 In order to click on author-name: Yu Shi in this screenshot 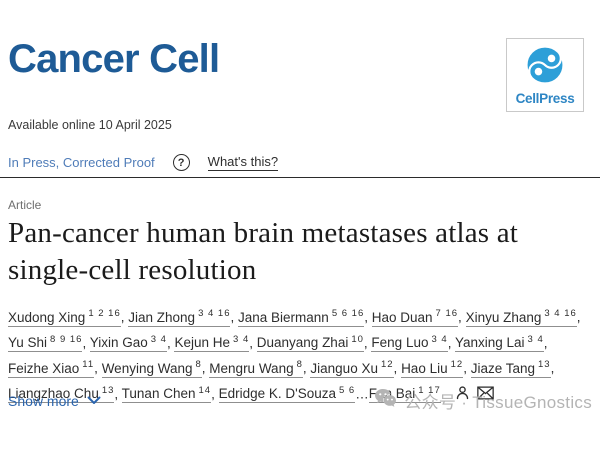, I will do `click(28, 343)`.